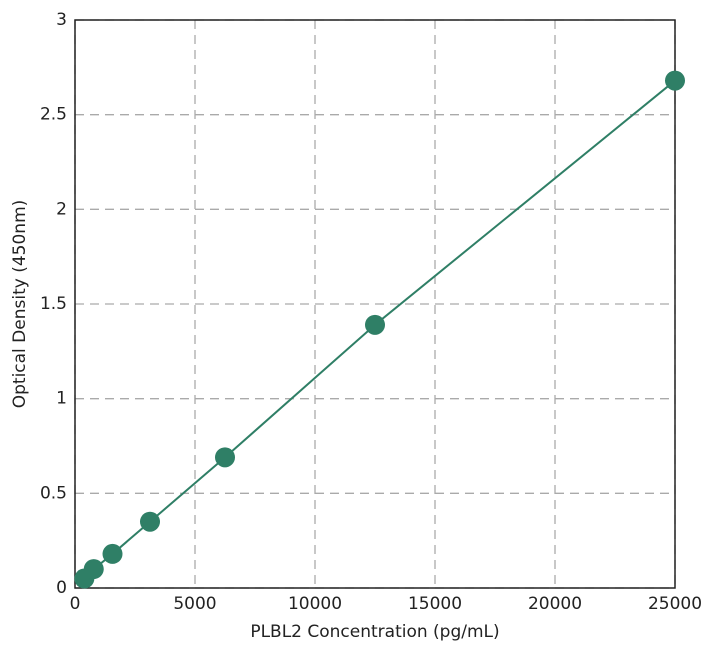  Describe the element at coordinates (675, 604) in the screenshot. I see `x-tick-label: 25000` at that location.